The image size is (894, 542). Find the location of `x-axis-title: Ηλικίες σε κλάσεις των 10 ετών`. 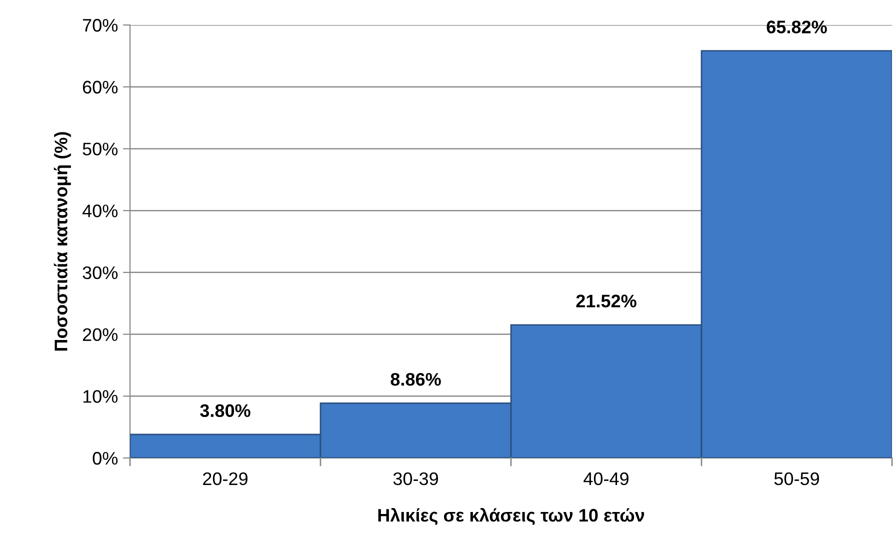

x-axis-title: Ηλικίες σε κλάσεις των 10 ετών is located at coordinates (511, 517).